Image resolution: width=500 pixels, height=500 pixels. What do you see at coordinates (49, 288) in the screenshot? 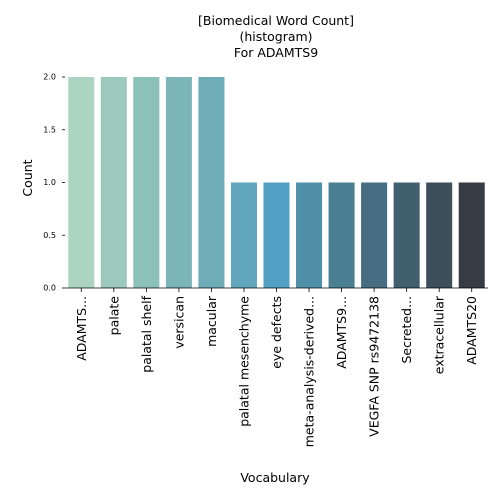
I see `y-tick-label-0: 0.0` at bounding box center [49, 288].